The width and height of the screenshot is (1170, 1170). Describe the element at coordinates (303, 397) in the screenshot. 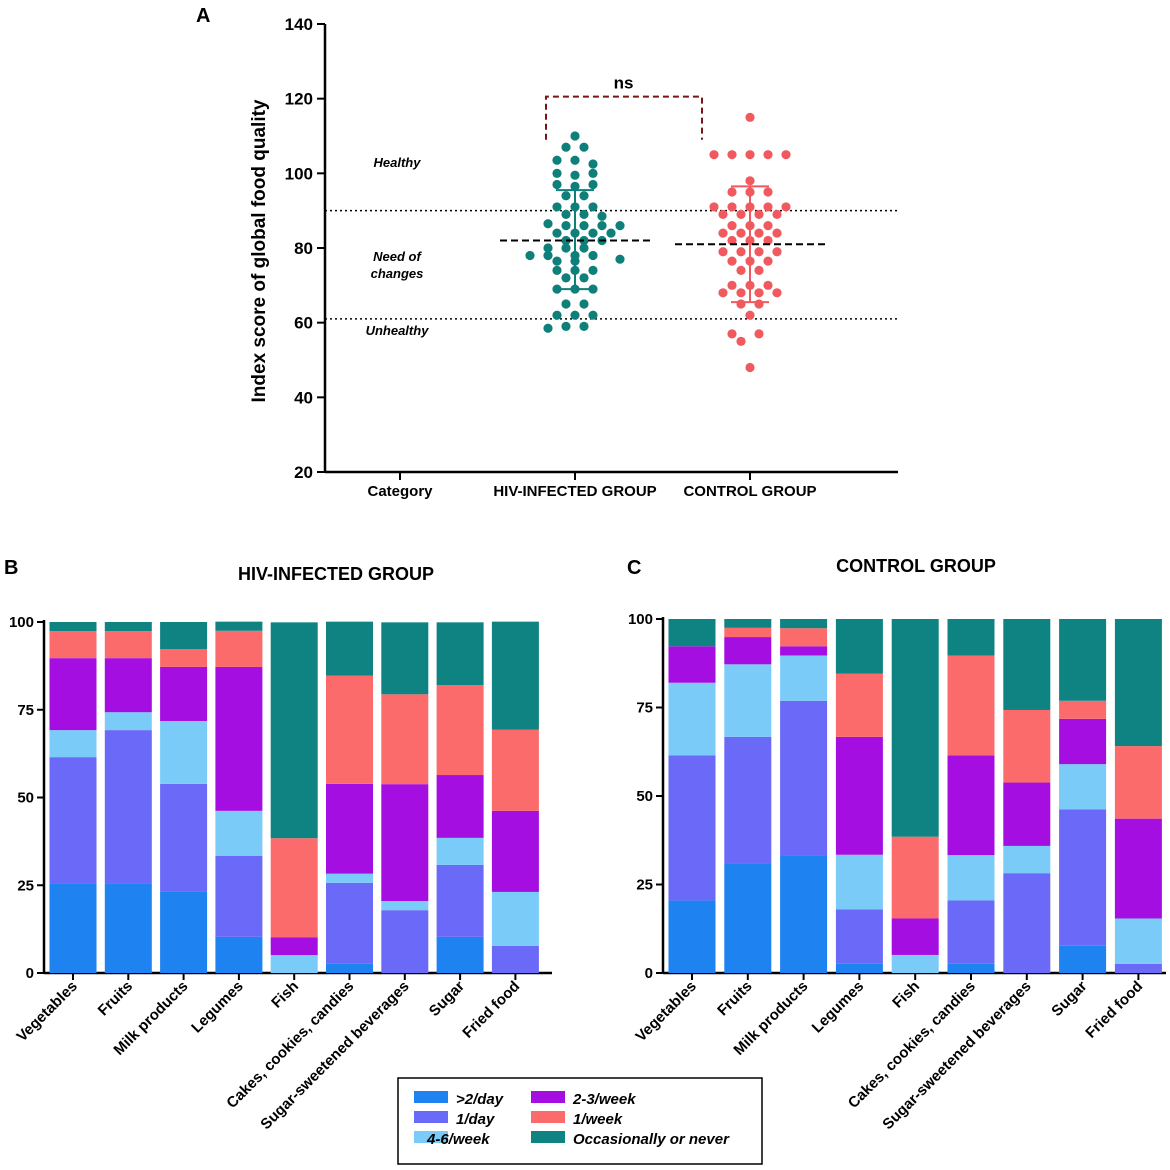

I see `y-tick-label: 40` at that location.